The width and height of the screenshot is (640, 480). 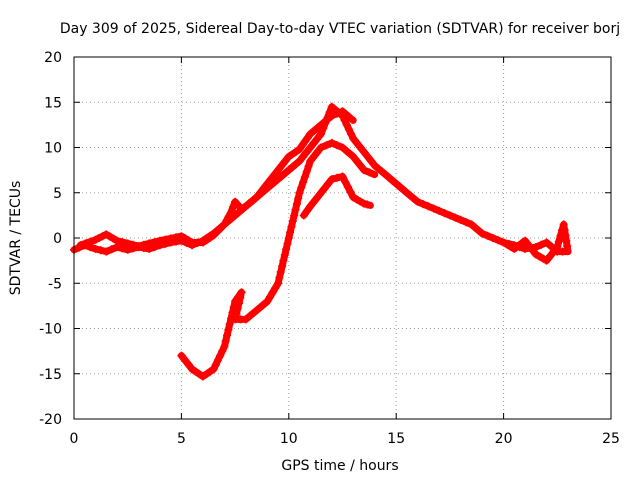 What do you see at coordinates (50, 375) in the screenshot?
I see `y-tick-label: -15` at bounding box center [50, 375].